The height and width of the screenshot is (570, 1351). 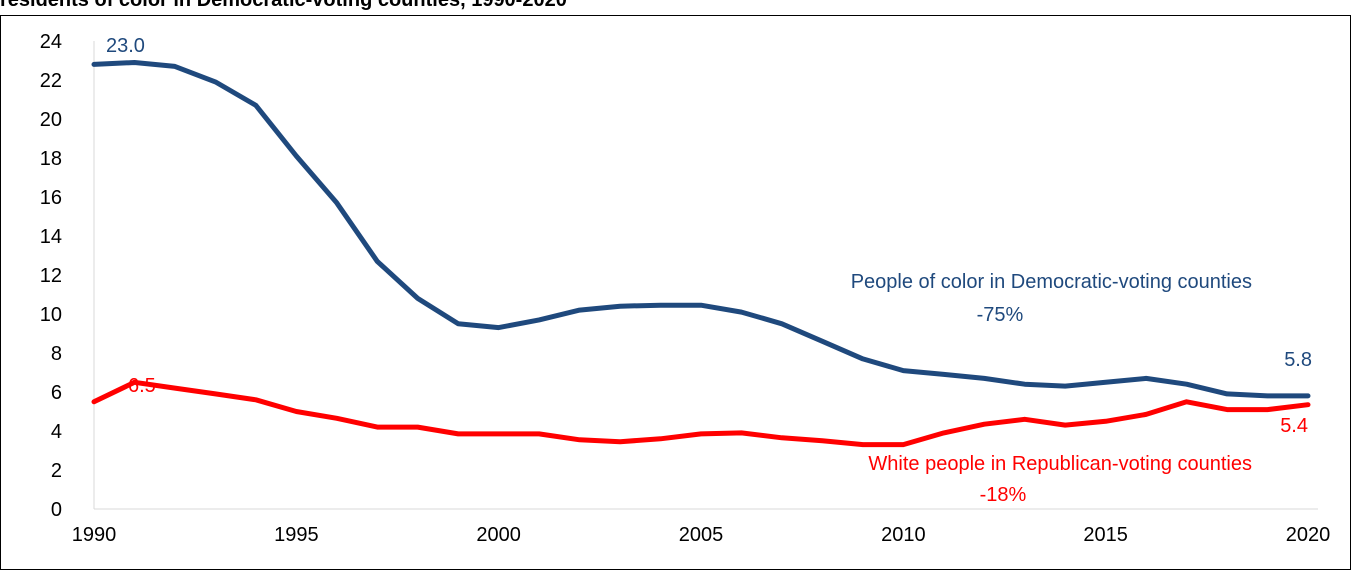 What do you see at coordinates (56, 432) in the screenshot?
I see `y-tick-label: 4` at bounding box center [56, 432].